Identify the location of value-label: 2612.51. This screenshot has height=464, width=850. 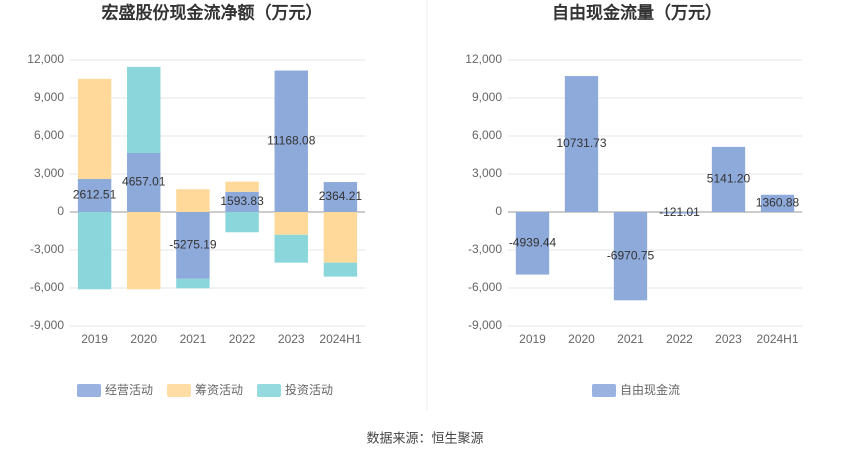
(95, 195).